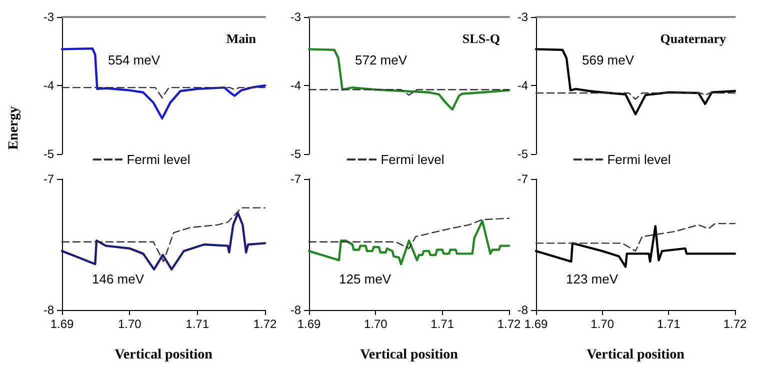 The image size is (761, 386). What do you see at coordinates (241, 38) in the screenshot?
I see `text: Main` at bounding box center [241, 38].